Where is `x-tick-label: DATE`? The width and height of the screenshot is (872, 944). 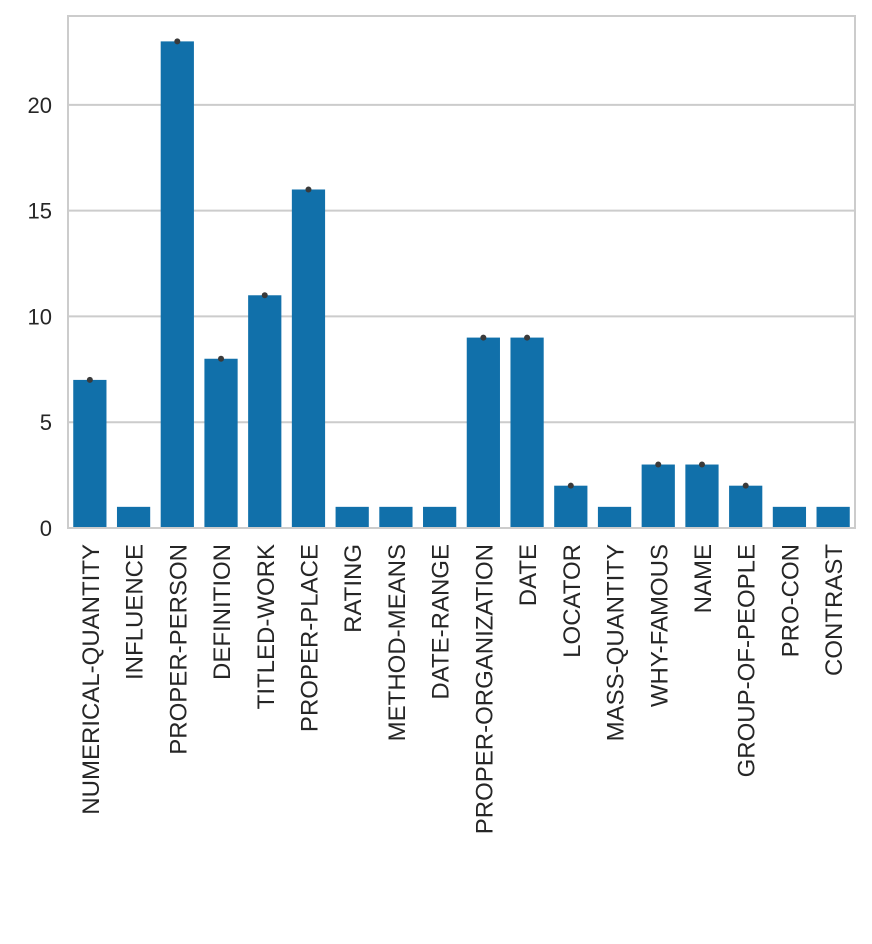 x-tick-label: DATE is located at coordinates (528, 575).